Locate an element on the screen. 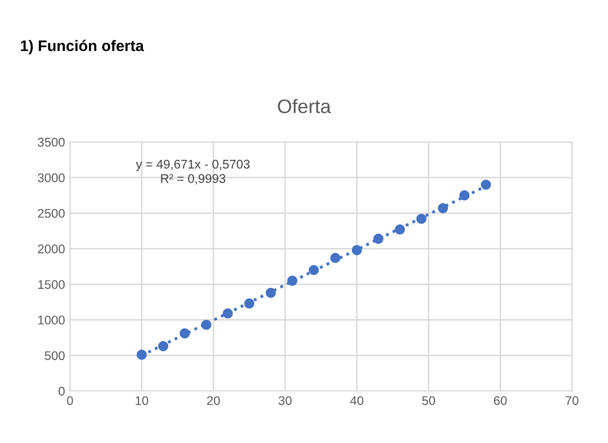 This screenshot has width=608, height=443. text: 1) Función oferta is located at coordinates (82, 47).